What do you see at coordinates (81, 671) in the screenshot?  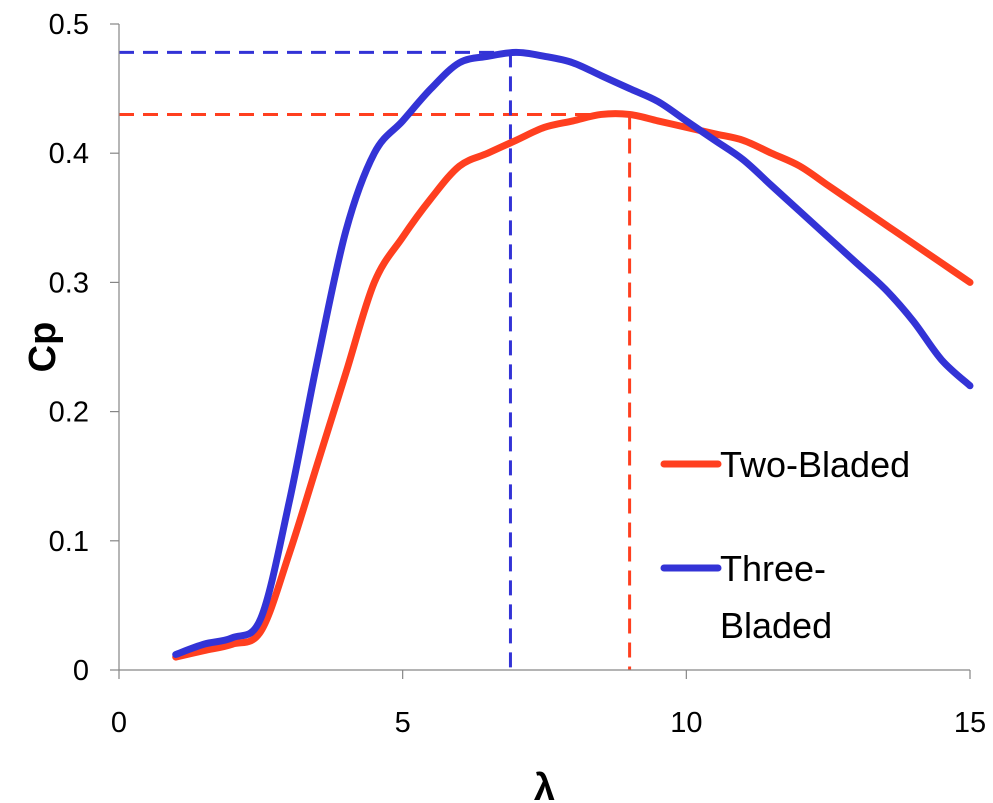 I see `y-tick-label: 0` at bounding box center [81, 671].